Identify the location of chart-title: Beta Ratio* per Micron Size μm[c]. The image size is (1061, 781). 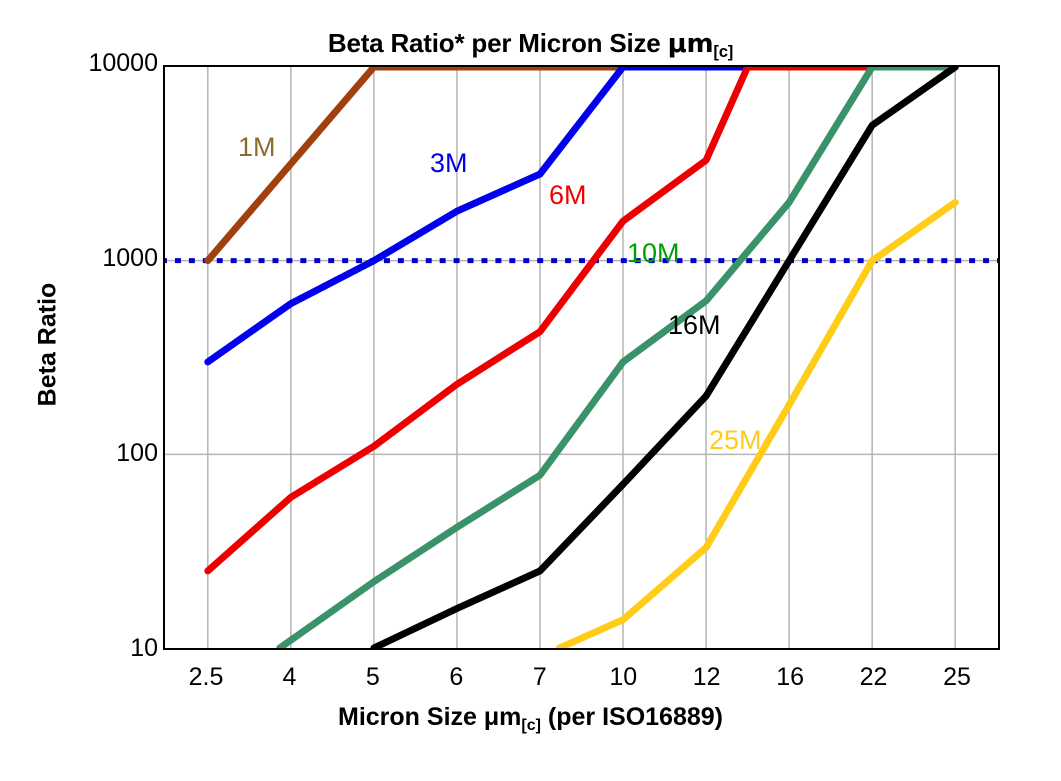
(530, 44).